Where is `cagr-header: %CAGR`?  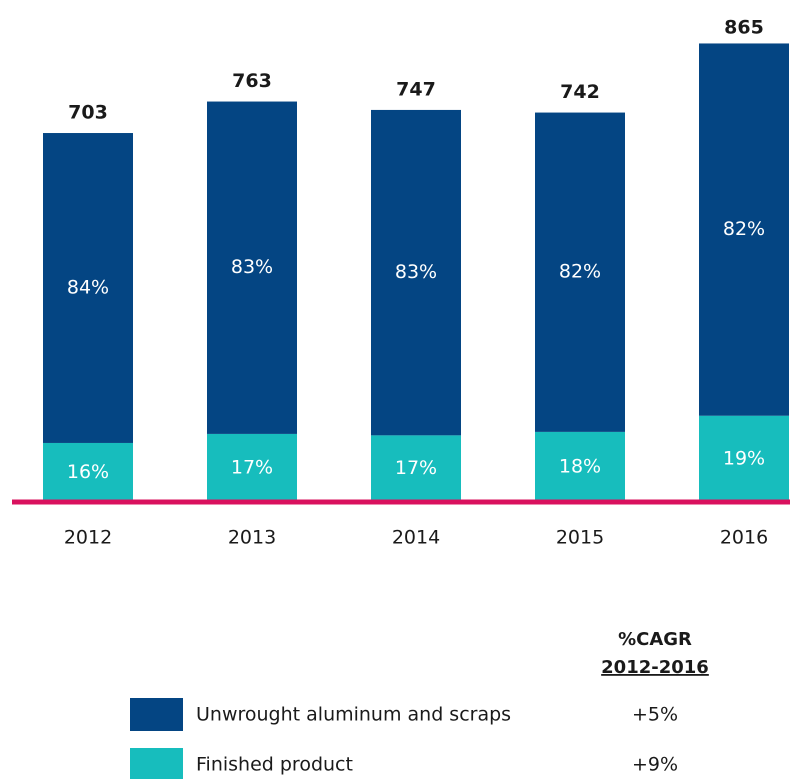
cagr-header: %CAGR is located at coordinates (655, 639).